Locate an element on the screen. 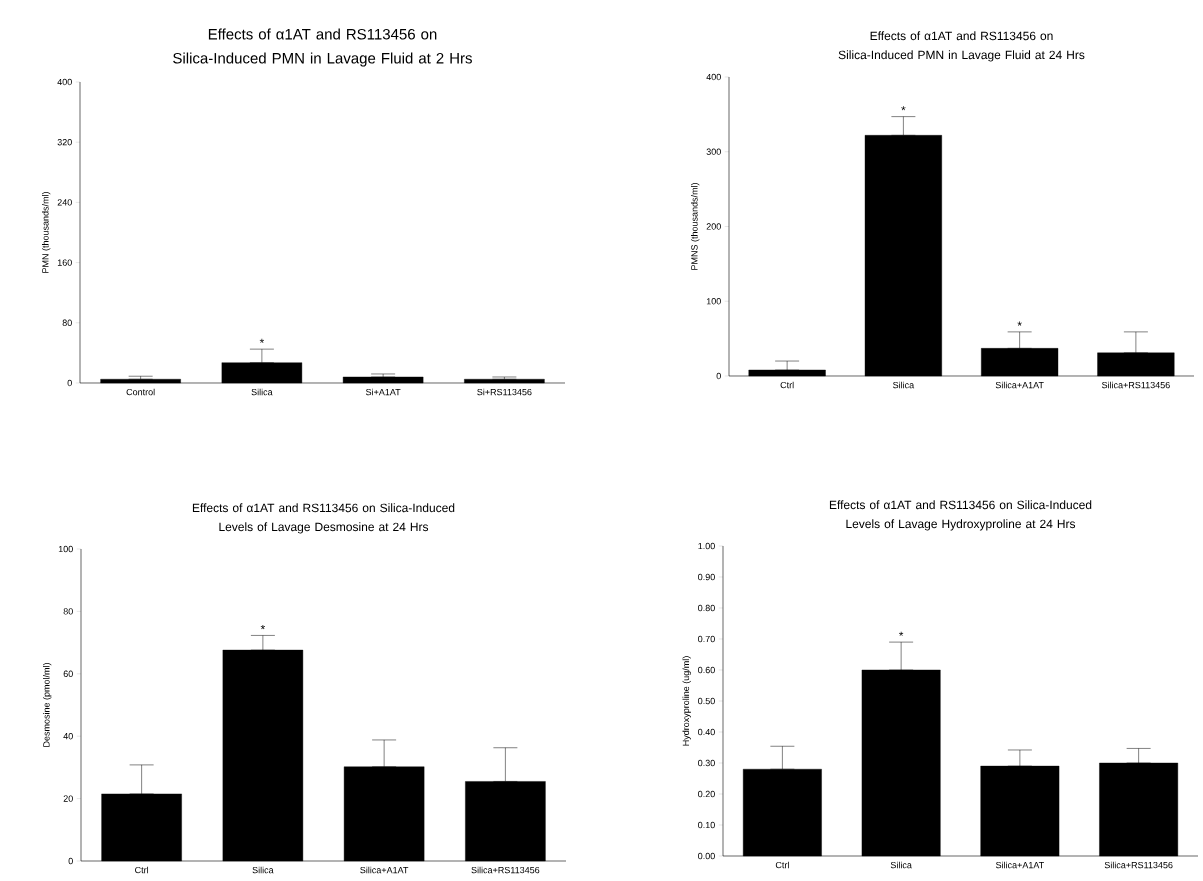  y-tick-label: 20 is located at coordinates (68, 798).